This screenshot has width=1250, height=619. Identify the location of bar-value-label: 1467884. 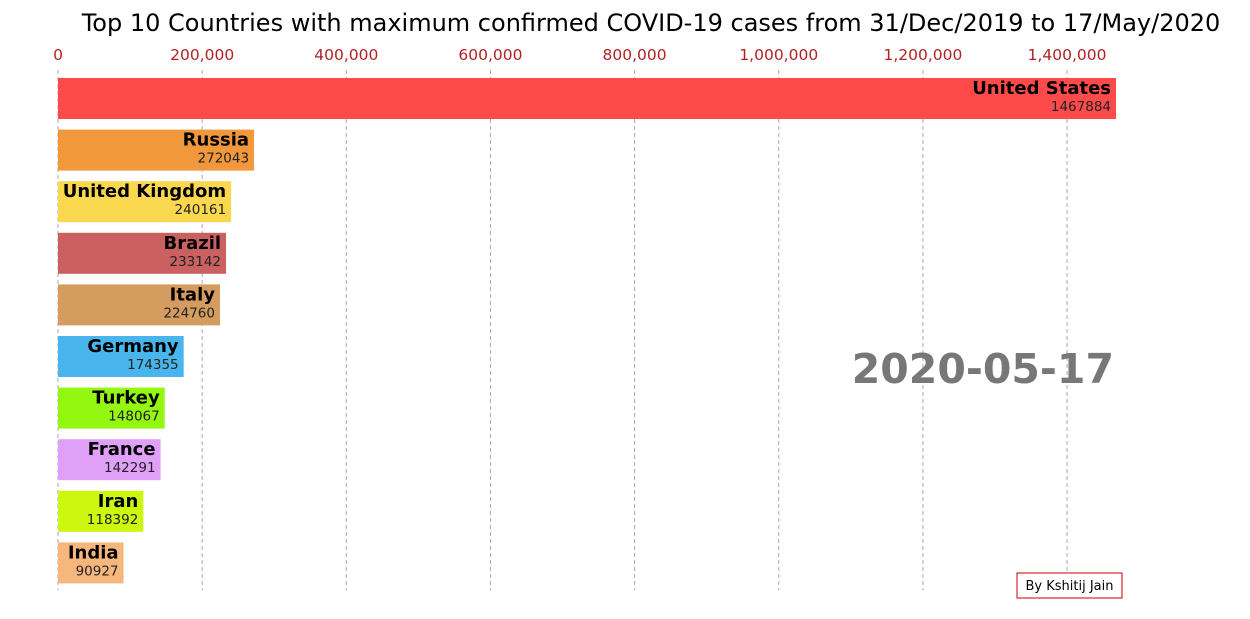
(1081, 107).